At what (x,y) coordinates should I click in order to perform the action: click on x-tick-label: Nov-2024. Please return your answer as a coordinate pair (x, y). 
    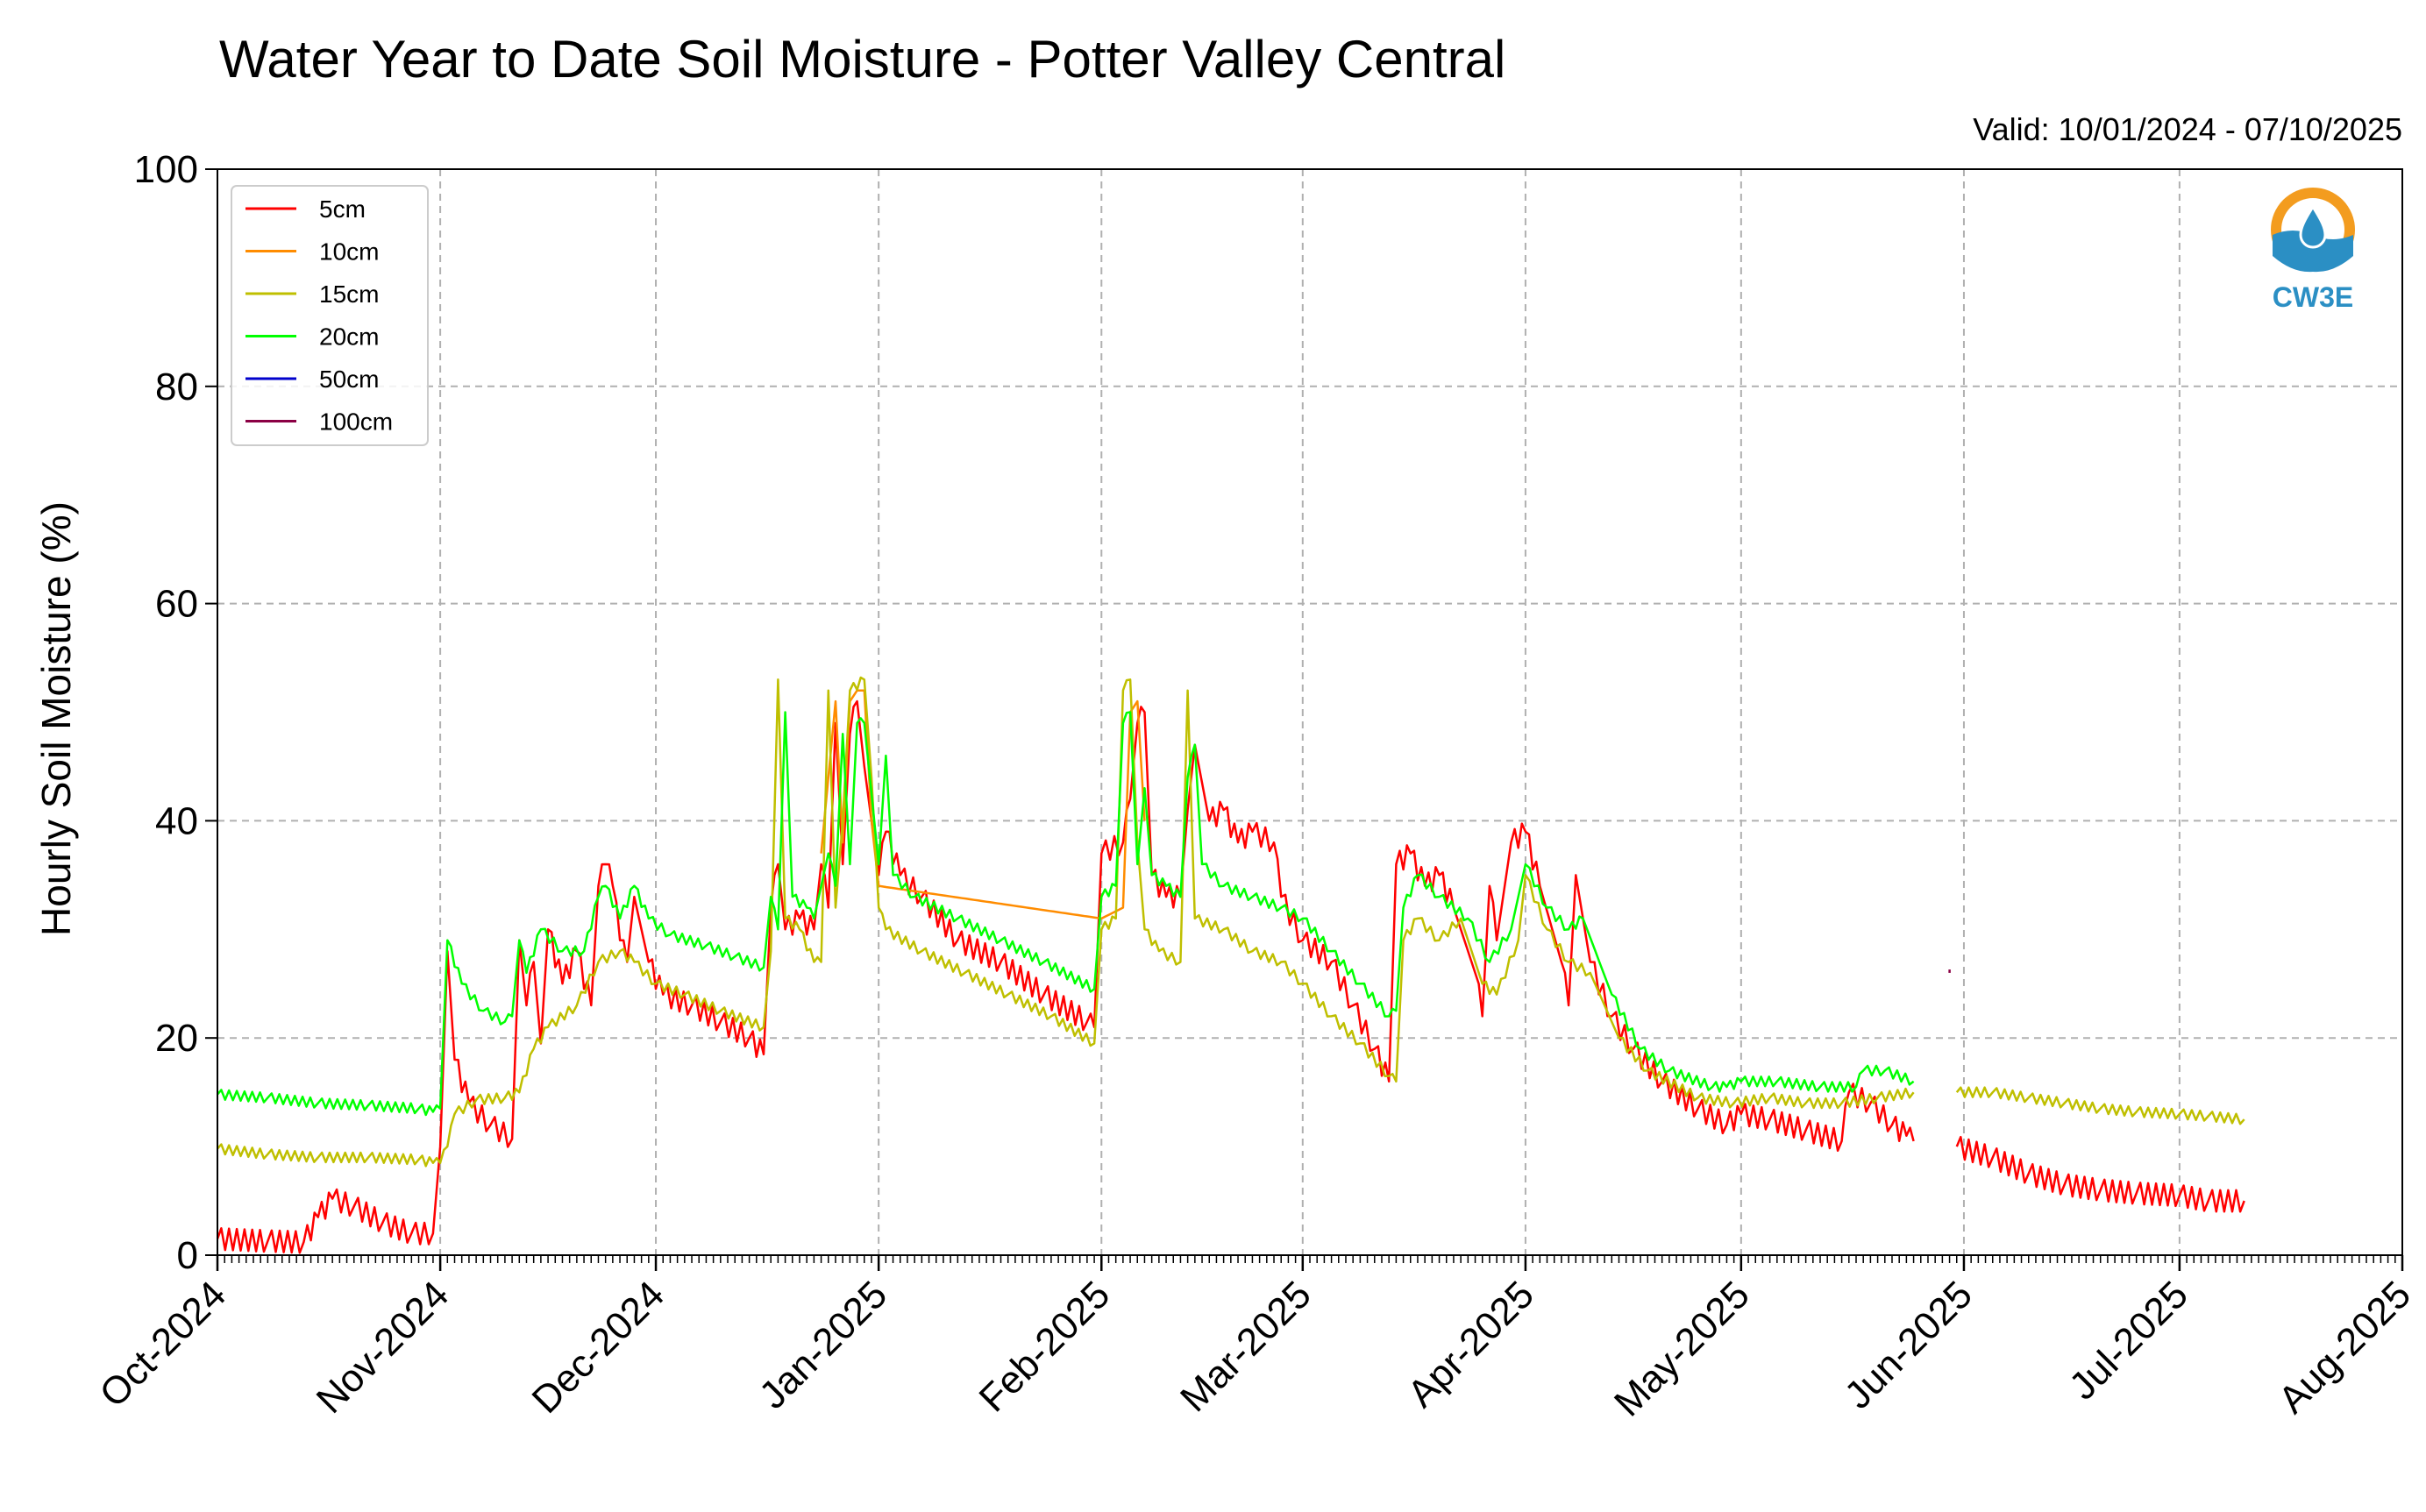
    Looking at the image, I should click on (383, 1347).